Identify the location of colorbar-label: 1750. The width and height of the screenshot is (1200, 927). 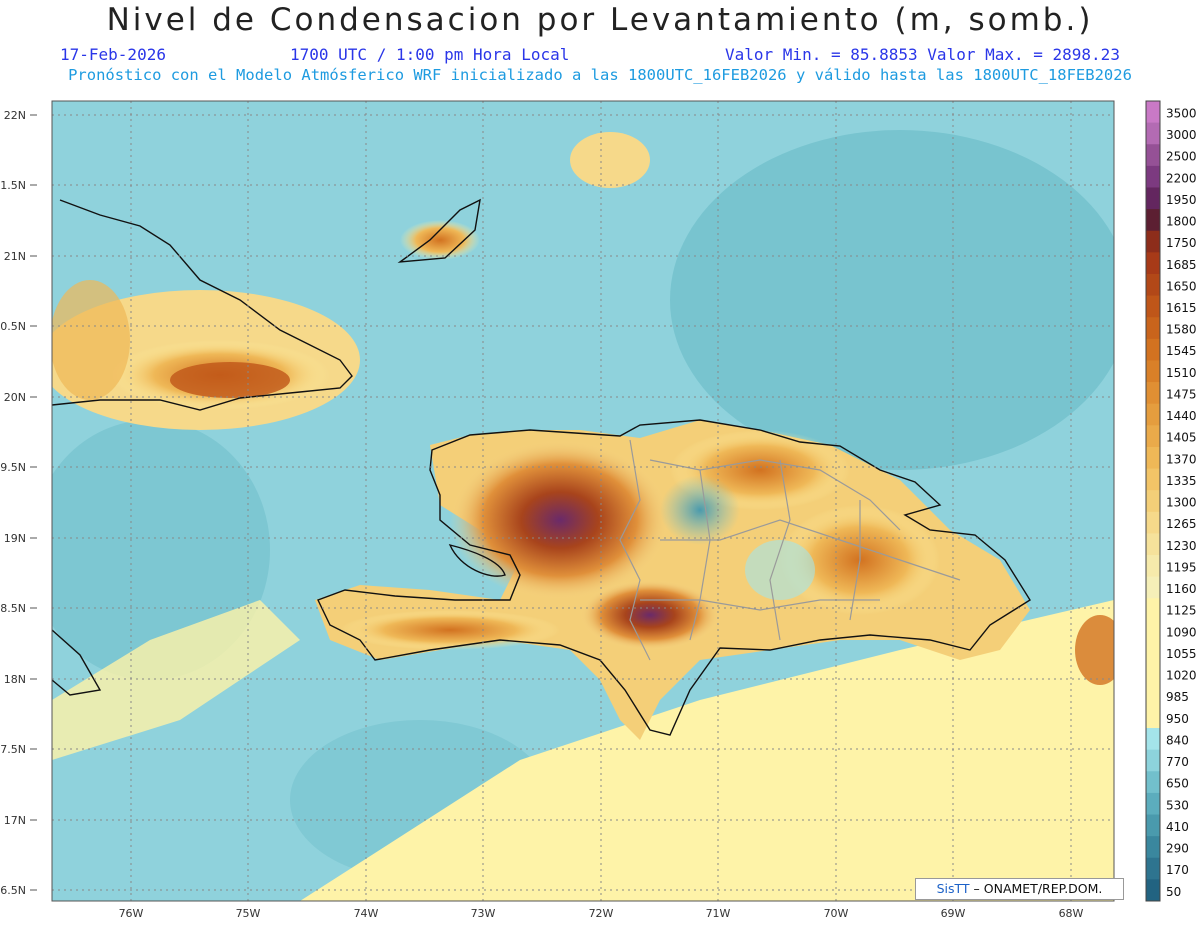
(1181, 243).